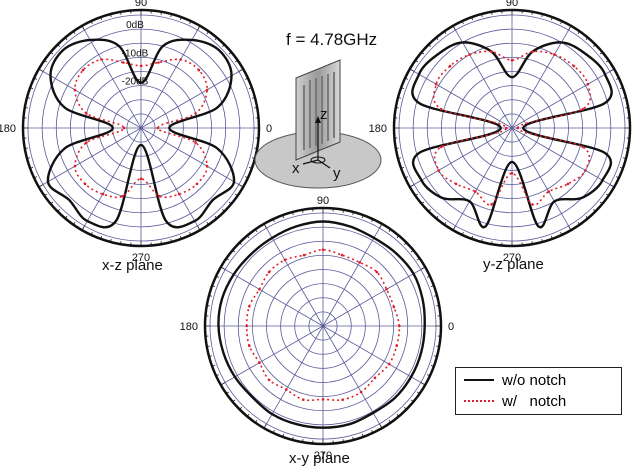  What do you see at coordinates (318, 124) in the screenshot?
I see `antenna-illustration` at bounding box center [318, 124].